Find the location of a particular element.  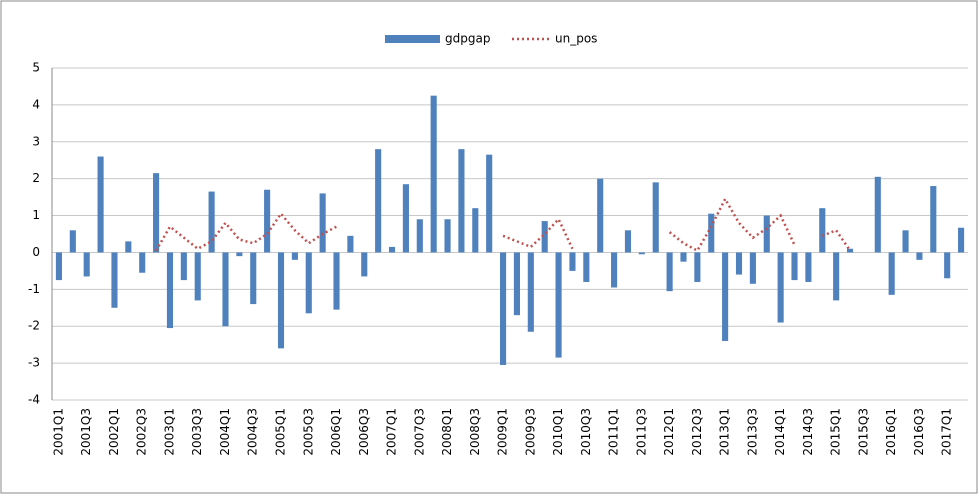

x-tick-label: 2007Q3 is located at coordinates (419, 432).